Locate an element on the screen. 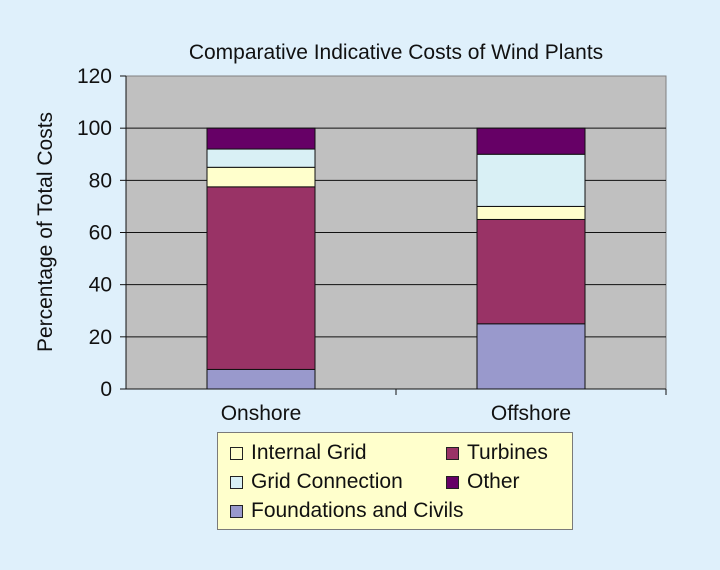  y-tick-label: 120 is located at coordinates (94, 76).